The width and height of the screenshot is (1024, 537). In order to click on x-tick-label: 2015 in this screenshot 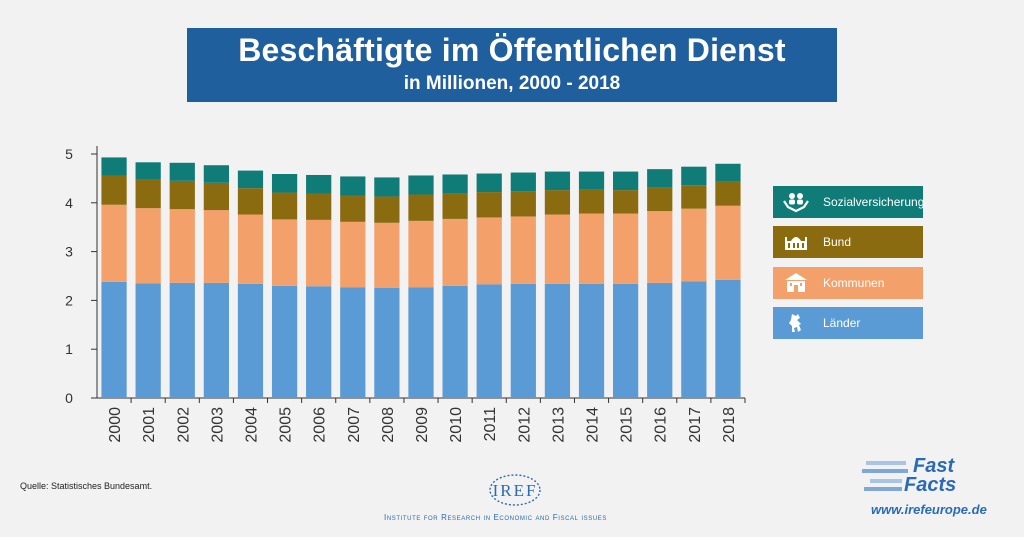, I will do `click(627, 425)`.